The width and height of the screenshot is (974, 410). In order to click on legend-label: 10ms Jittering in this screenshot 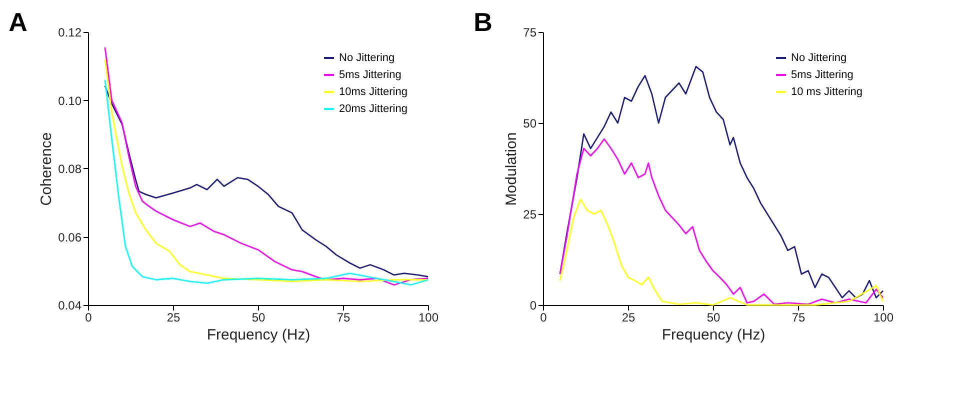, I will do `click(373, 92)`.